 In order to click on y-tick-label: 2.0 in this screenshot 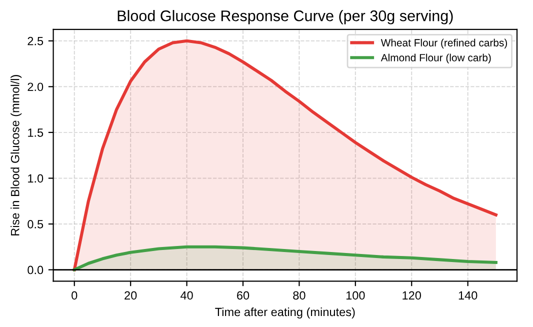, I will do `click(36, 87)`.